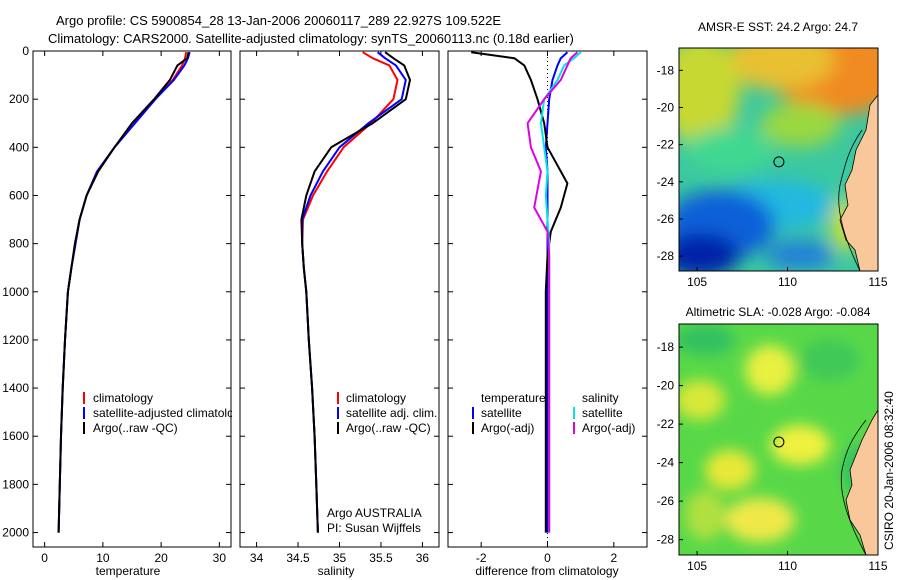 The image size is (900, 580). I want to click on difference-xlabel: difference from climatology, so click(546, 571).